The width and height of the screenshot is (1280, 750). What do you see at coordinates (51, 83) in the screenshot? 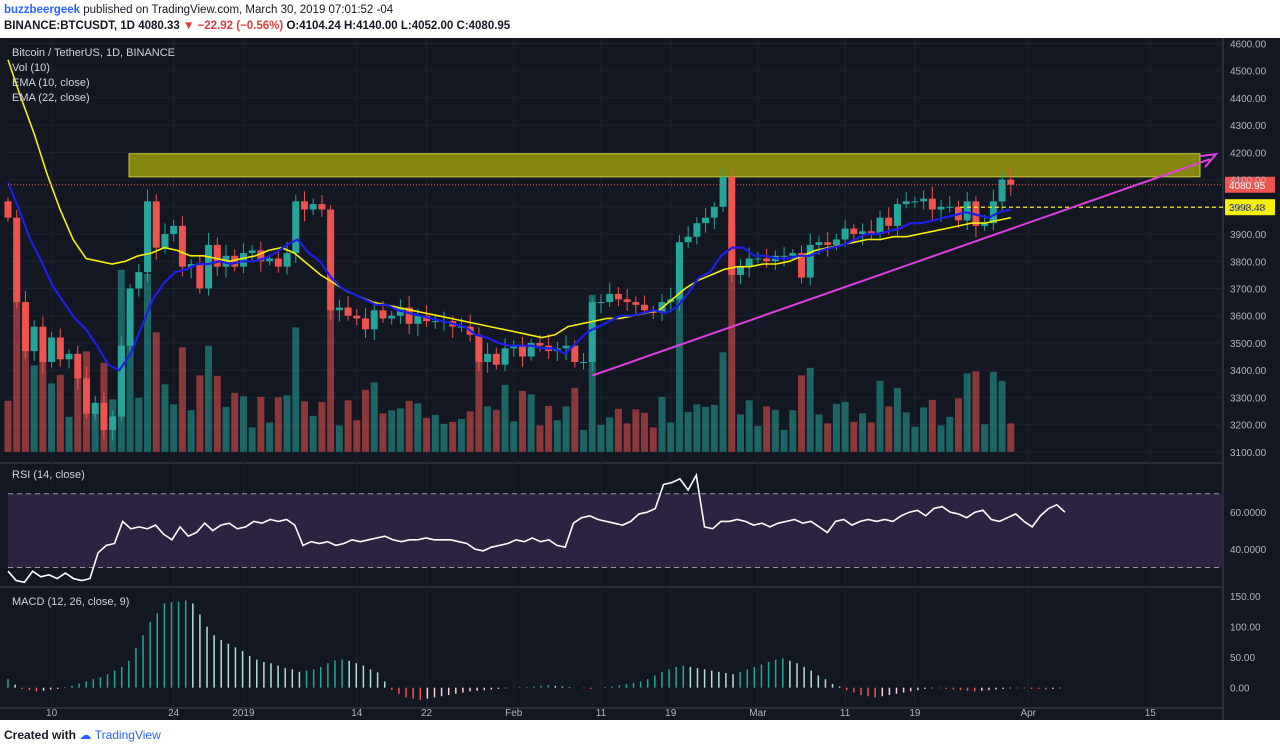
I see `legend-ema10: EMA (10, close)` at bounding box center [51, 83].